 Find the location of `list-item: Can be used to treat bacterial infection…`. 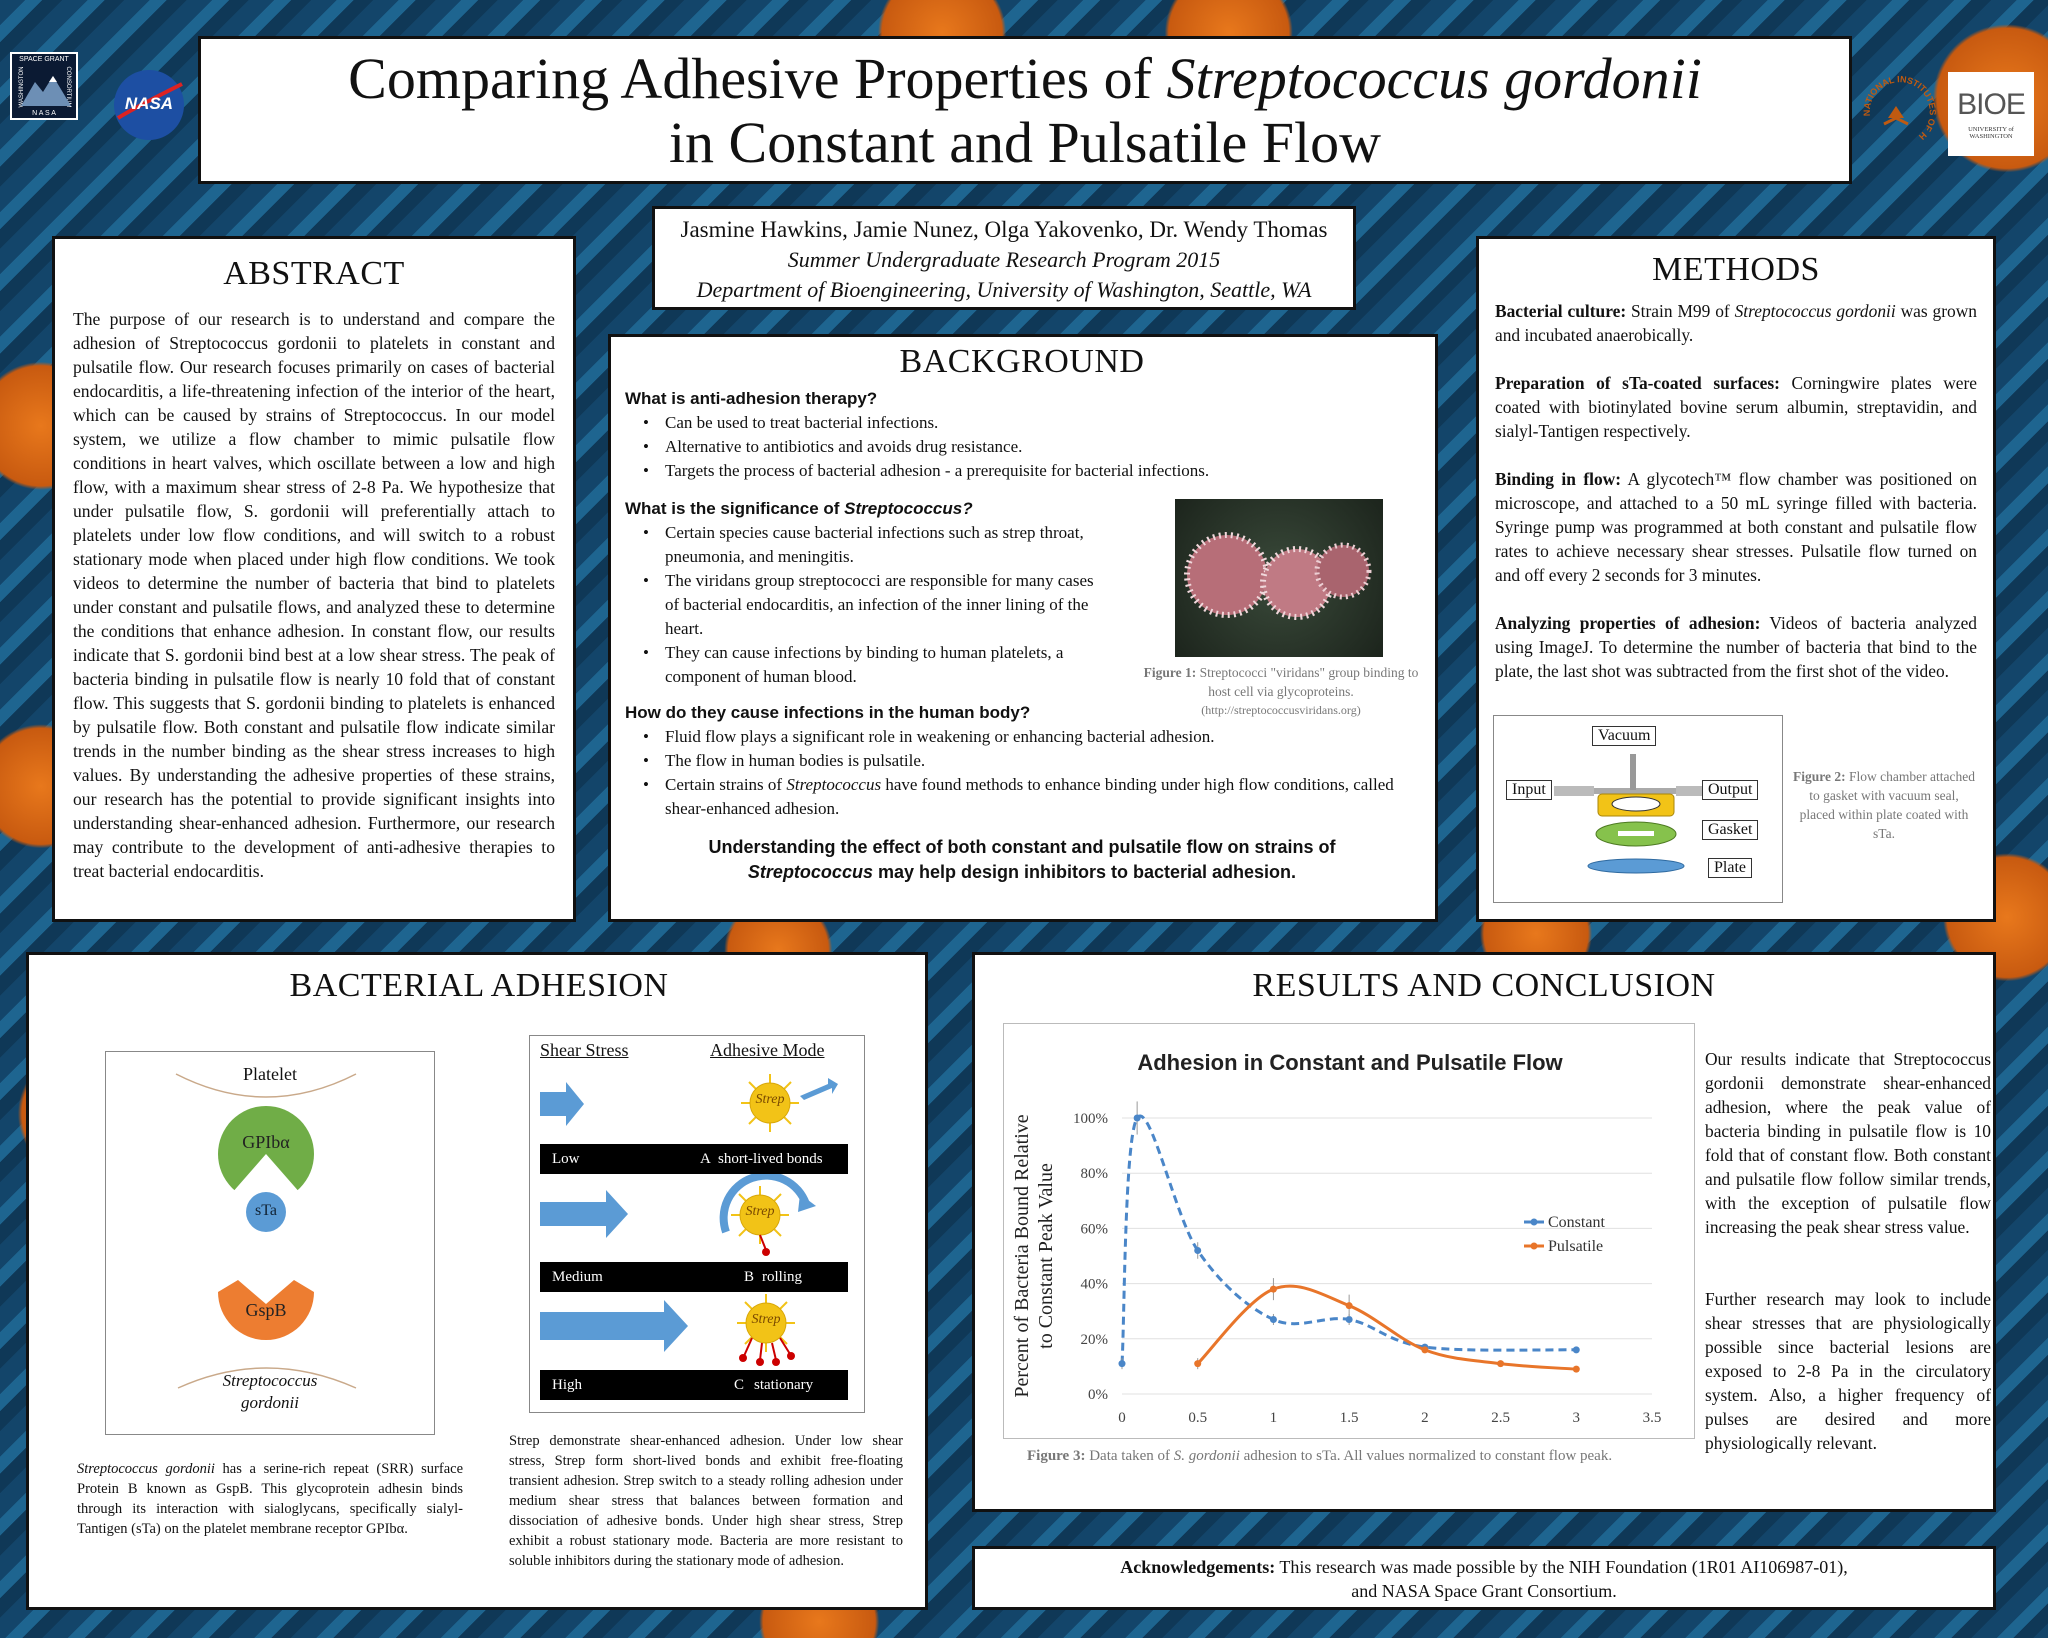

list-item: Can be used to treat bacterial infection… is located at coordinates (1022, 423).